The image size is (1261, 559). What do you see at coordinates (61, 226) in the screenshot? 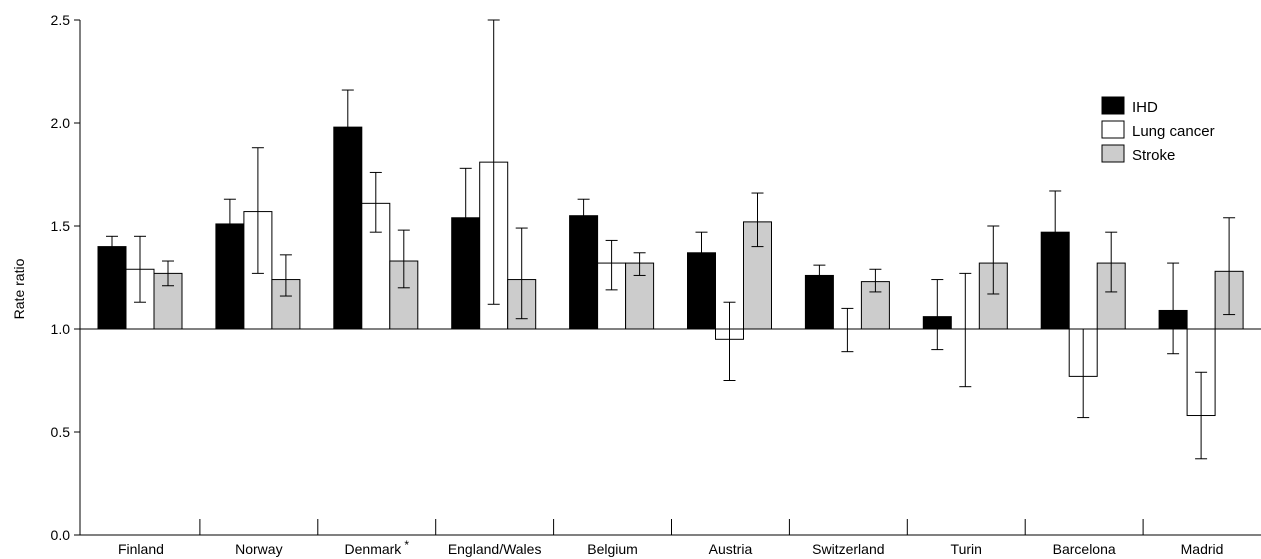
I see `y-tick-label: 1.5` at bounding box center [61, 226].